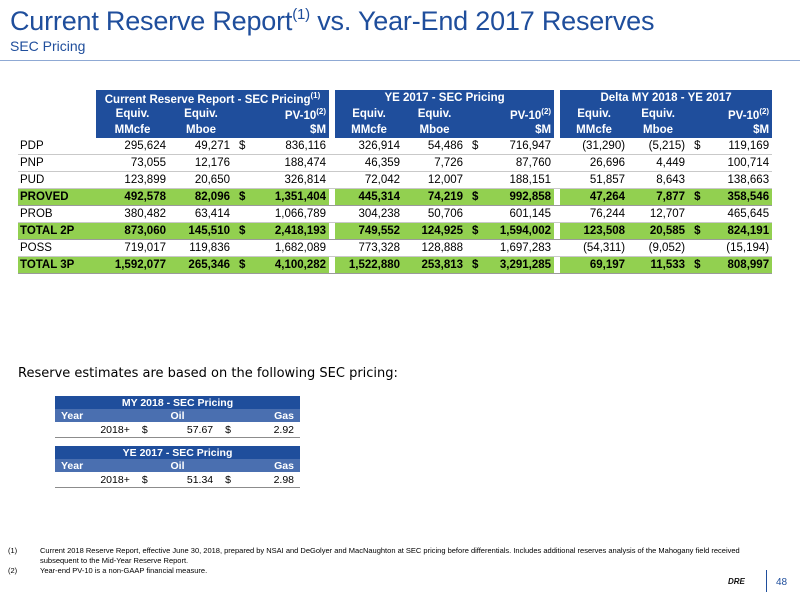 The image size is (800, 600). I want to click on ye2017-mboe-cell: 50,706, so click(435, 214).